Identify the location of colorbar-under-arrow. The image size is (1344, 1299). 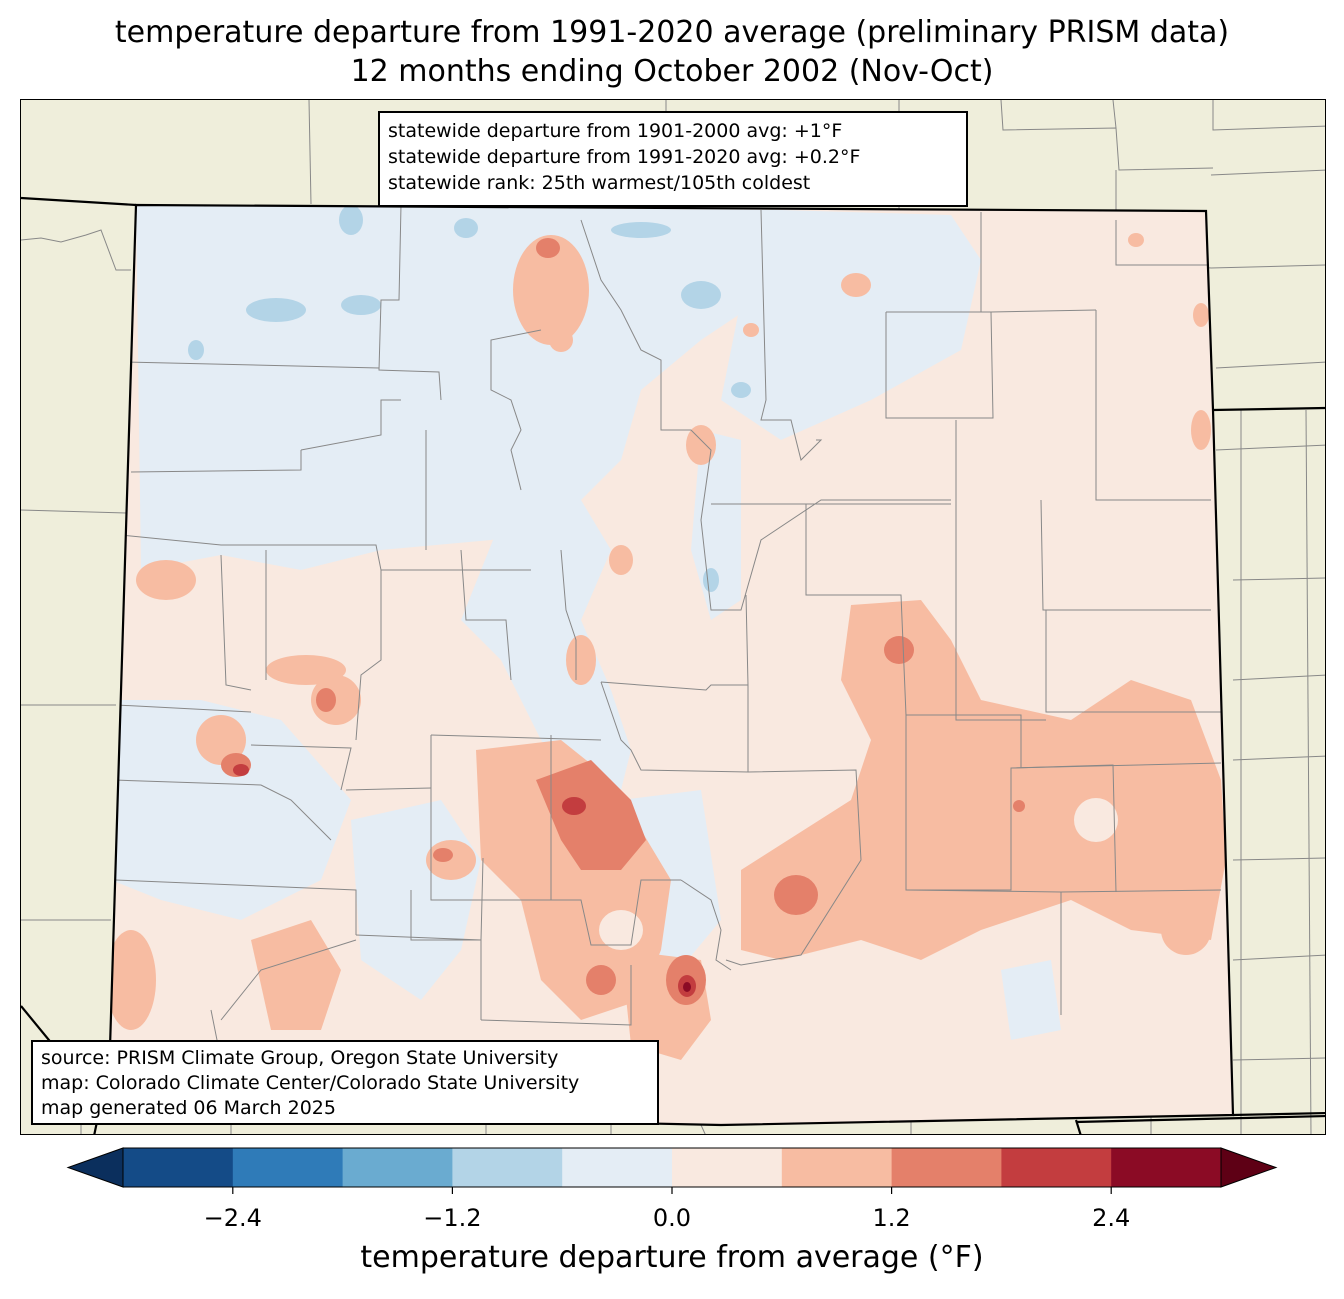
(95, 1167).